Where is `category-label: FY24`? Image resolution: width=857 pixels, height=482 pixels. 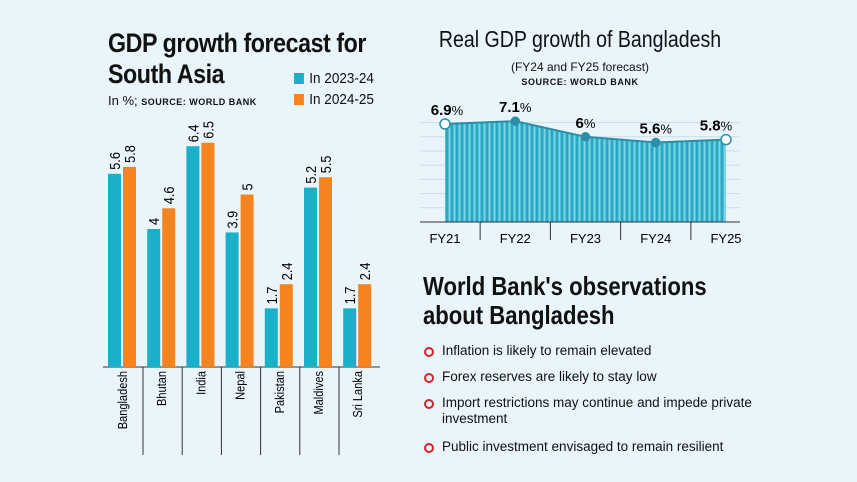 category-label: FY24 is located at coordinates (655, 238).